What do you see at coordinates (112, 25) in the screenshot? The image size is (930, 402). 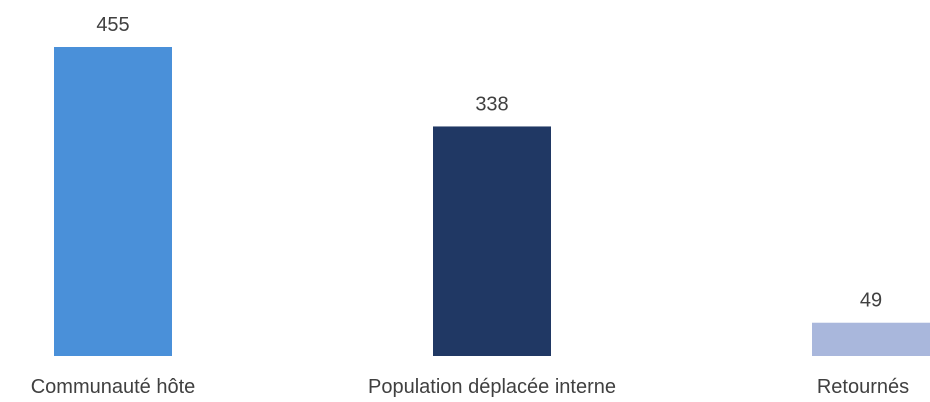 I see `data-label-0: 455` at bounding box center [112, 25].